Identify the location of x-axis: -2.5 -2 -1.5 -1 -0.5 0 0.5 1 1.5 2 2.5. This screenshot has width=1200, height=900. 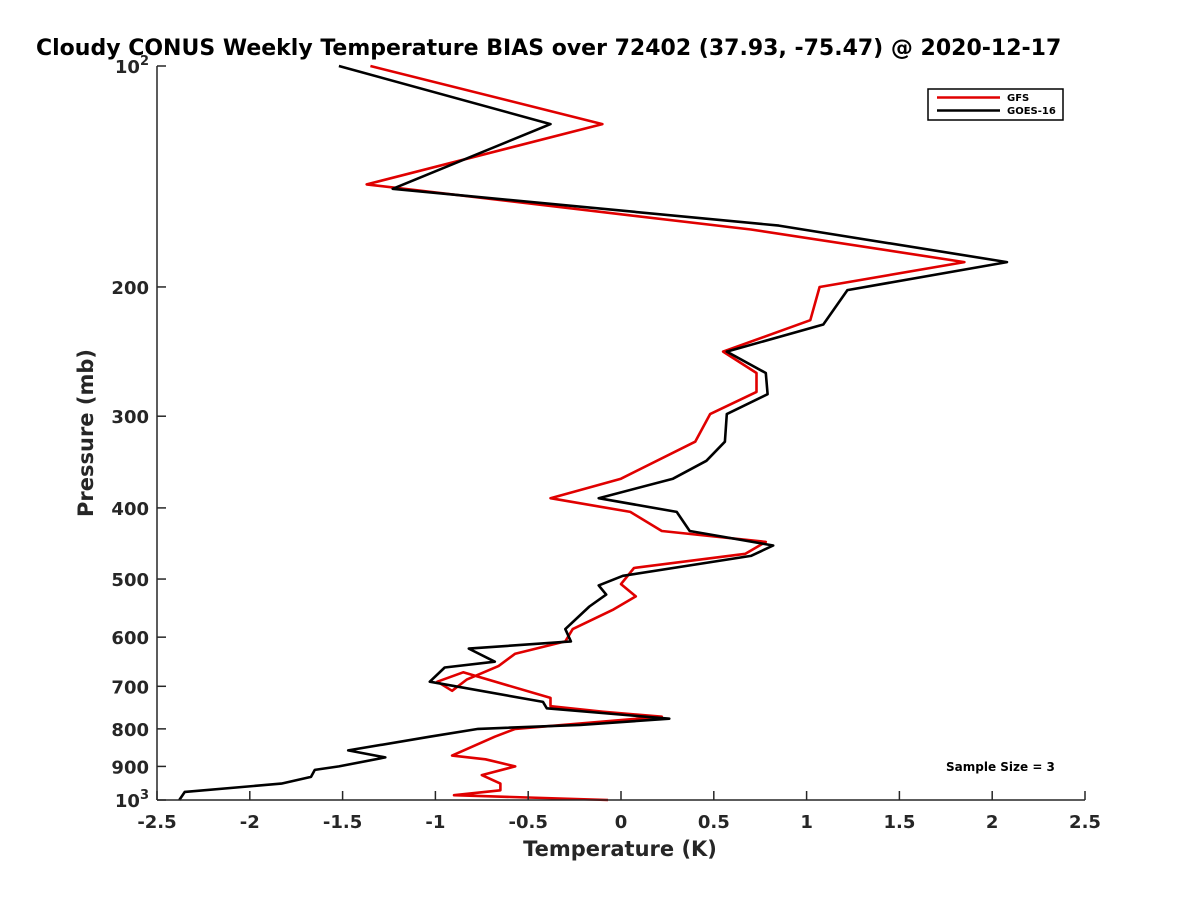
(619, 812).